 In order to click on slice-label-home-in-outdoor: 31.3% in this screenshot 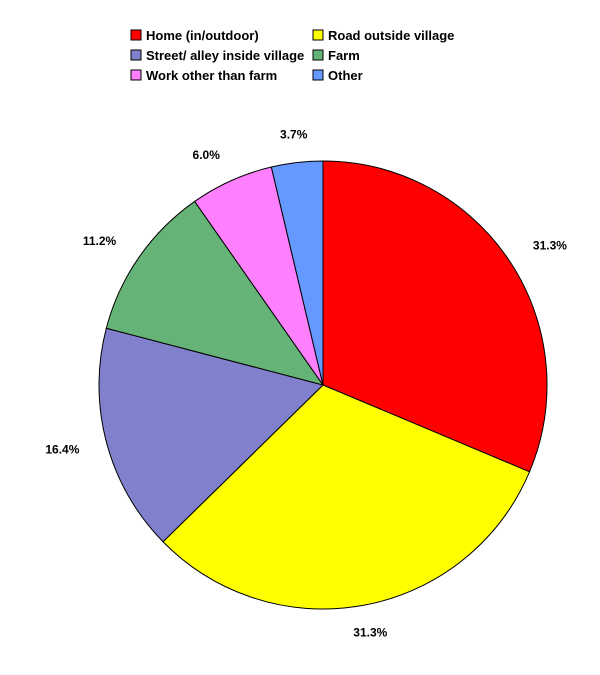, I will do `click(550, 246)`.